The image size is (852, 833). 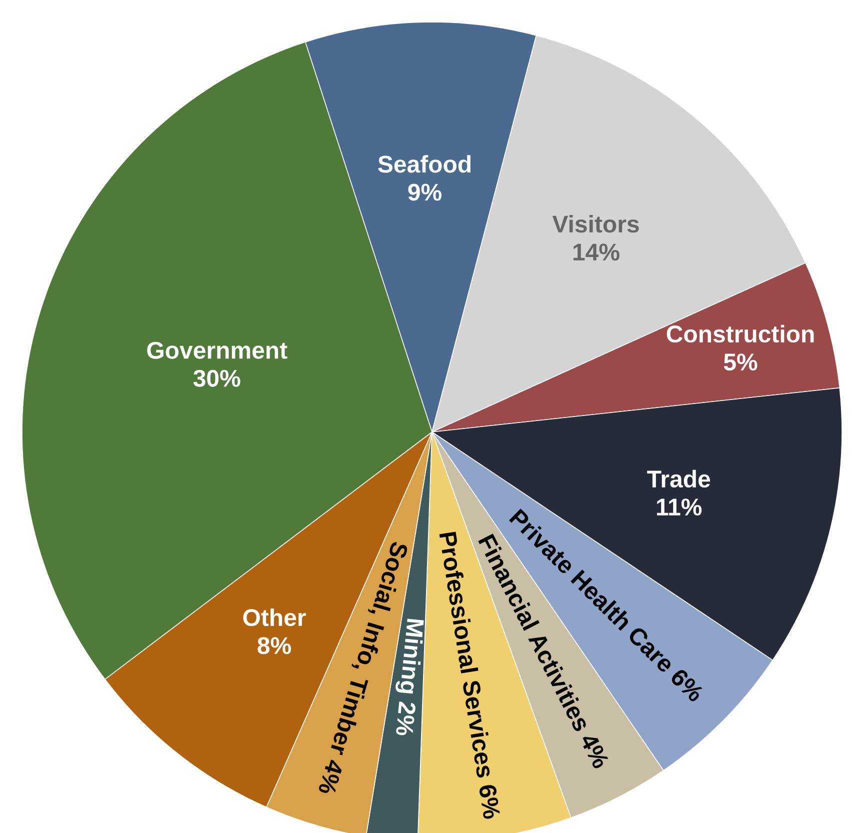 I want to click on data-label: 8%, so click(x=274, y=645).